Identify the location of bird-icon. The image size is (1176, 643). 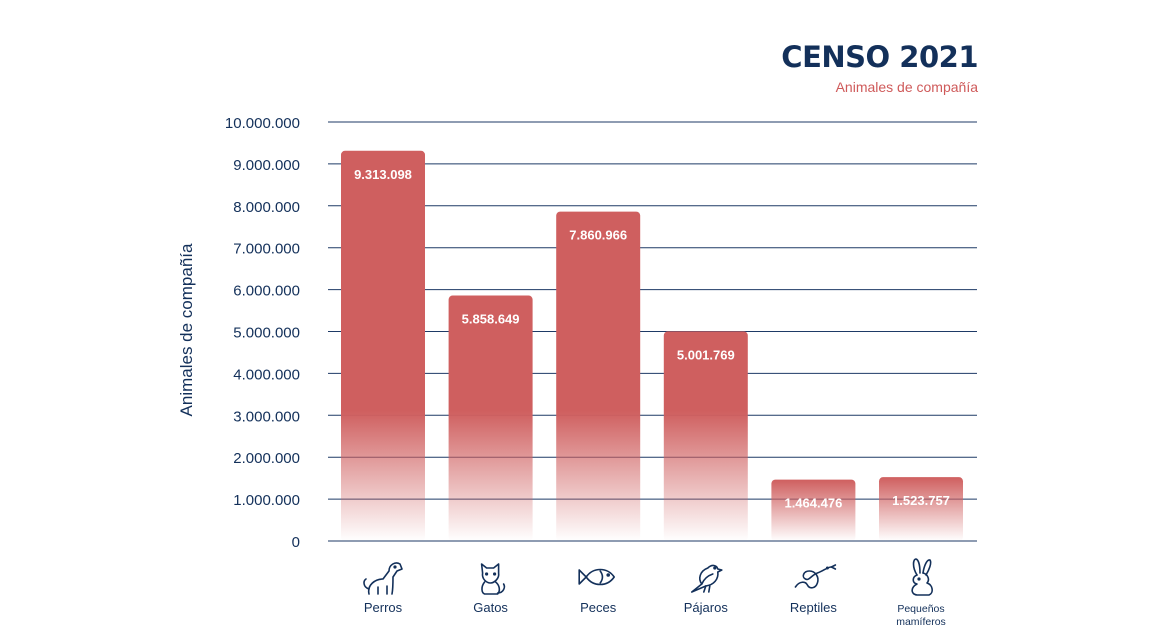
(706, 578).